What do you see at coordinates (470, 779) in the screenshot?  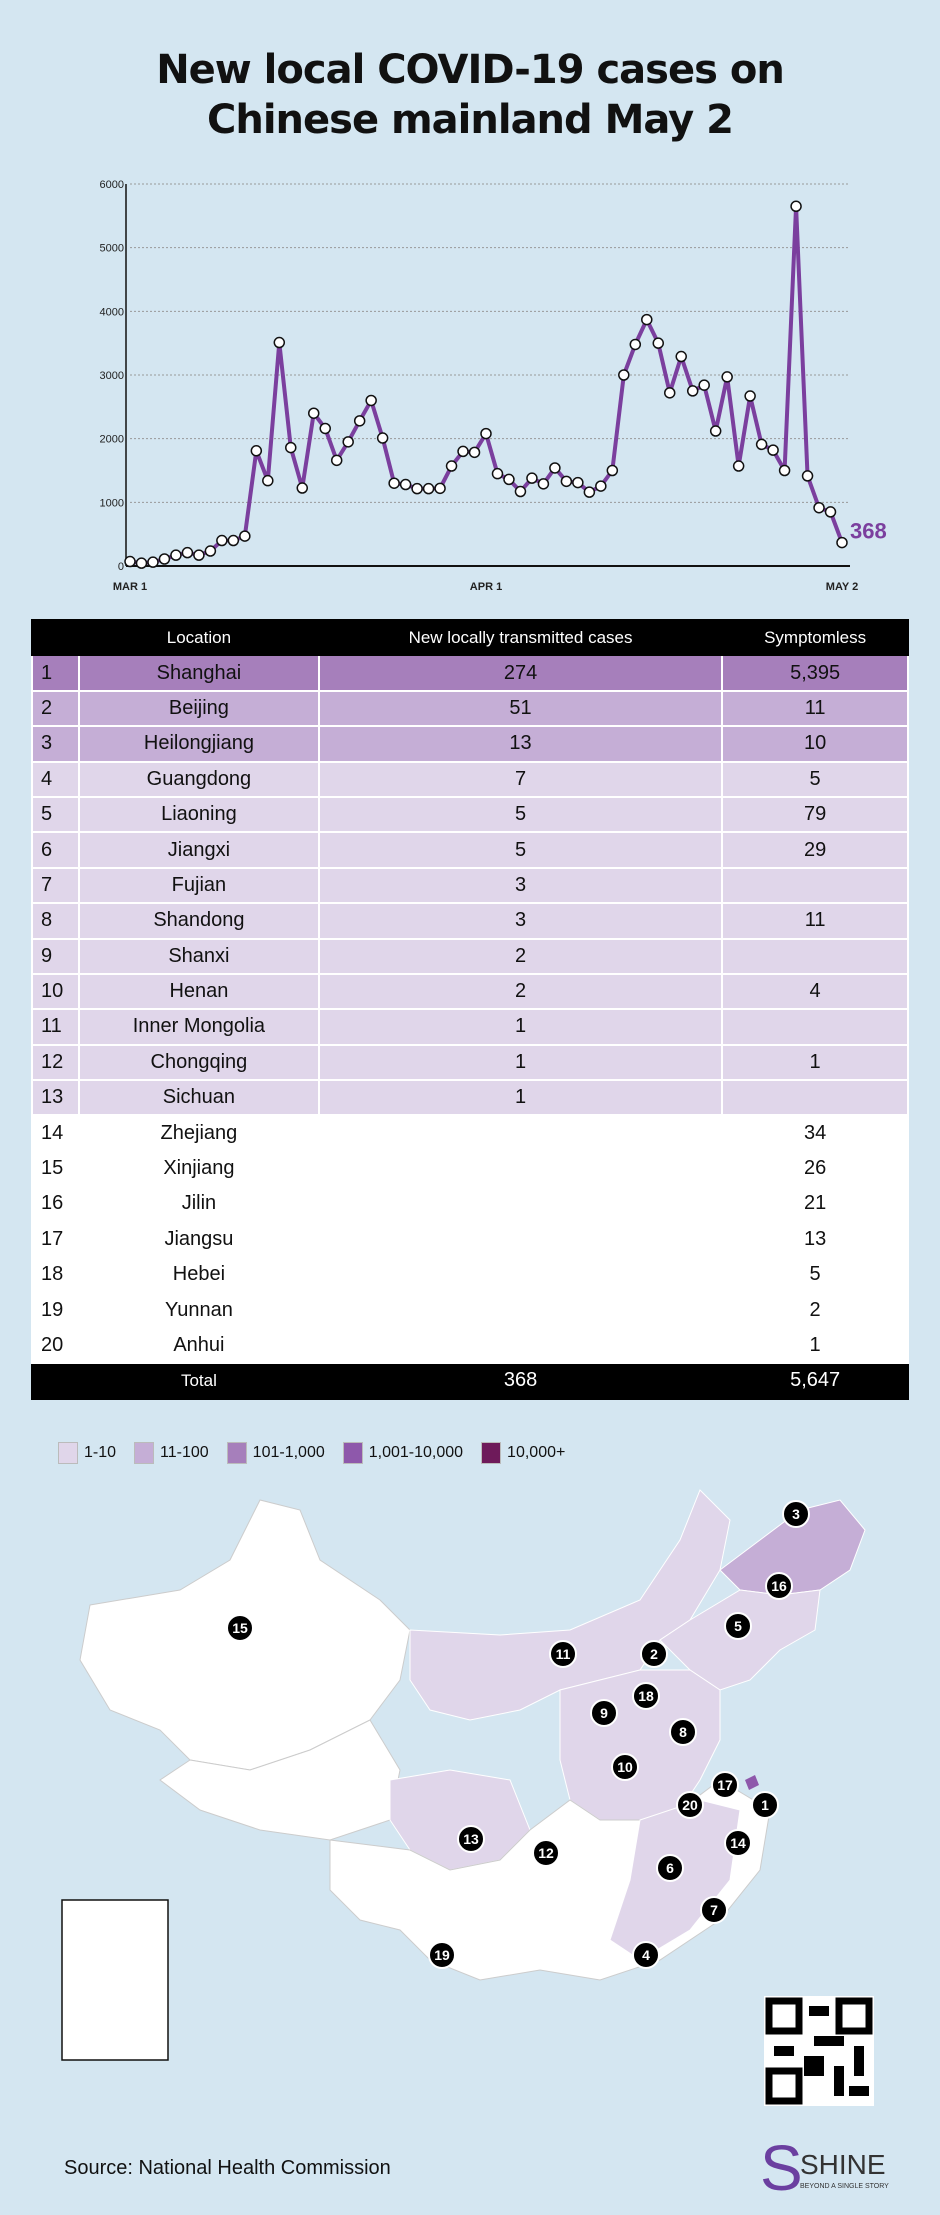 I see `table-row: 4 Guangdong 7 5` at bounding box center [470, 779].